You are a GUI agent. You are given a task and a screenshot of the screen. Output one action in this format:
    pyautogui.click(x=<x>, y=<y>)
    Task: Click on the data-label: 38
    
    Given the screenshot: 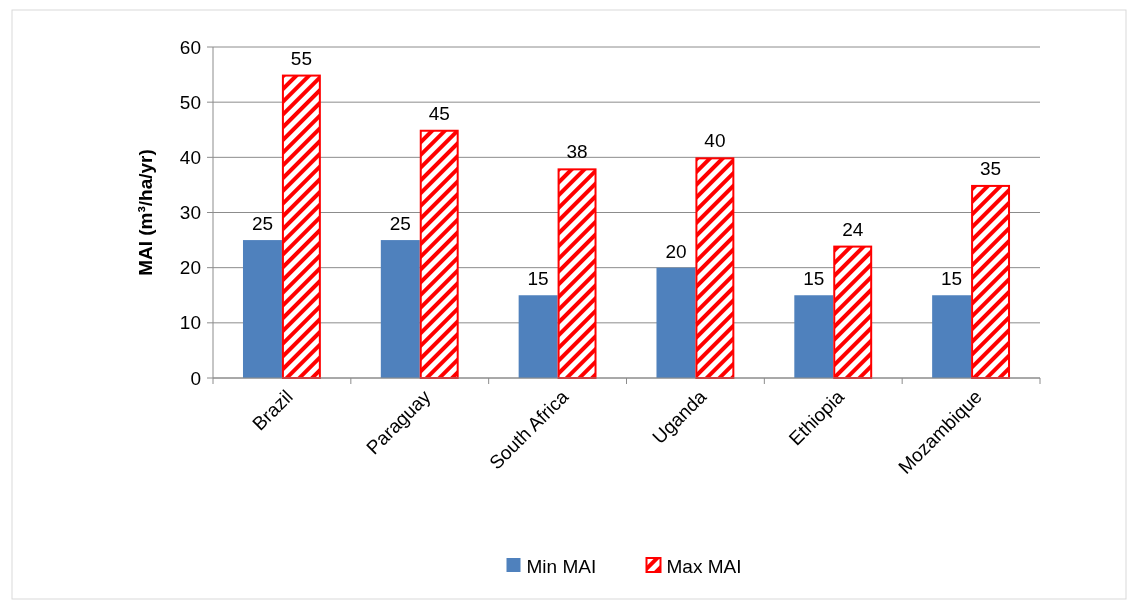 What is the action you would take?
    pyautogui.click(x=577, y=152)
    